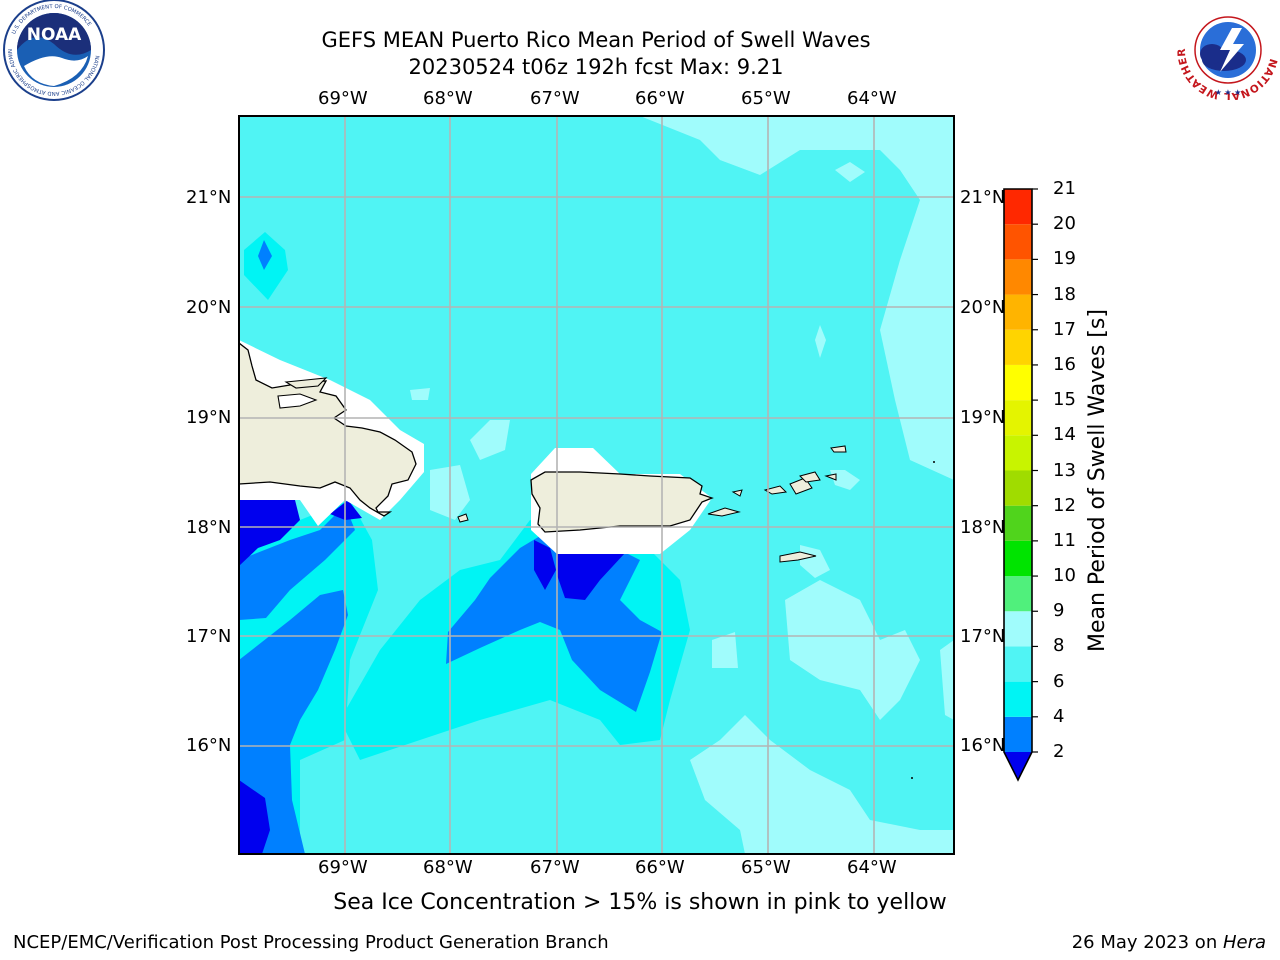 This screenshot has height=960, width=1280. Describe the element at coordinates (1059, 611) in the screenshot. I see `colorbar-tick-label: 9` at that location.